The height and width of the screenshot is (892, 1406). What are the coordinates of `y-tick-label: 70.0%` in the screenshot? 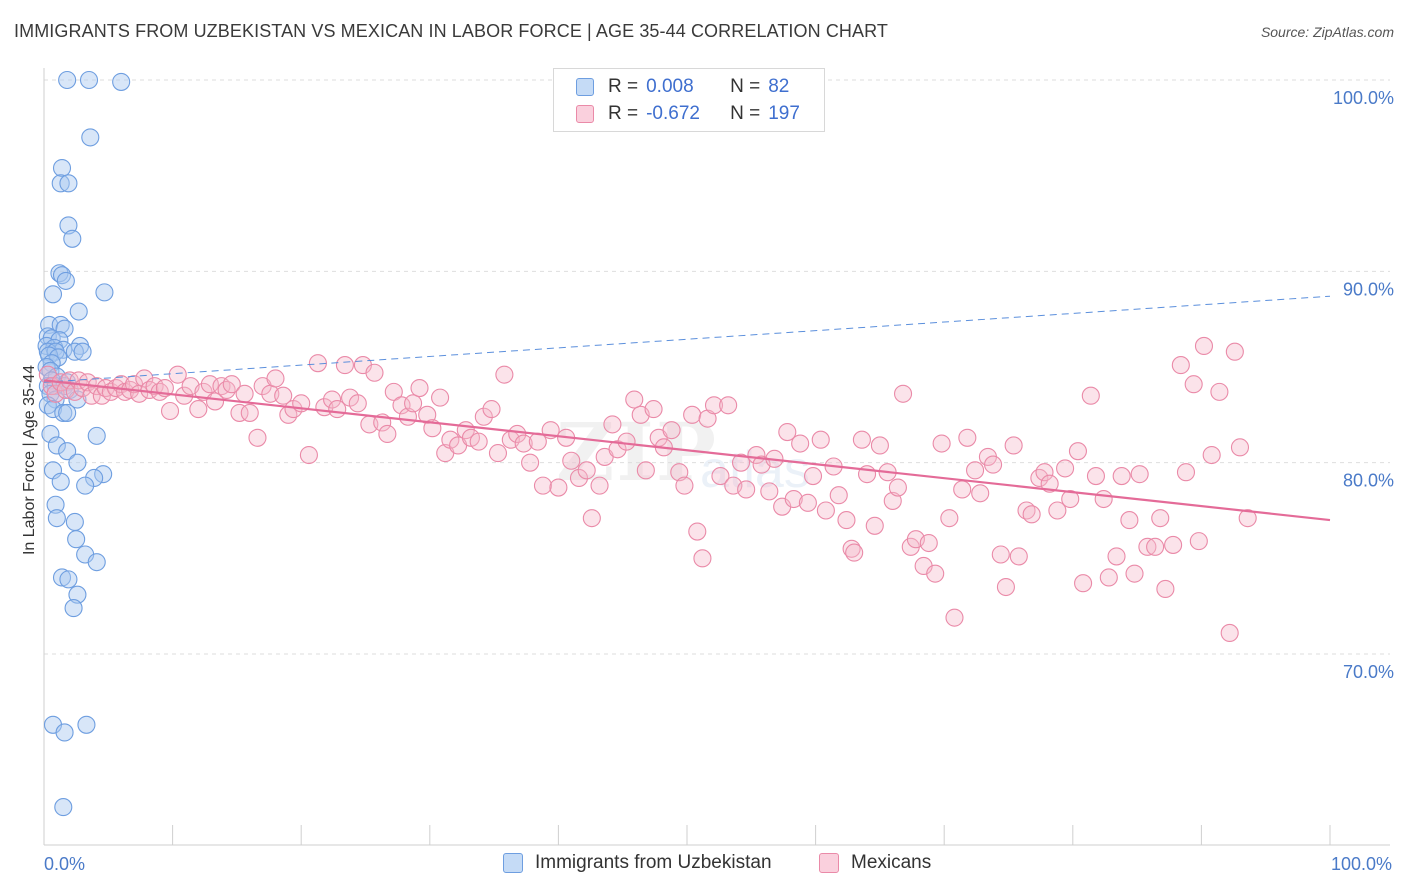 It's located at (1368, 672).